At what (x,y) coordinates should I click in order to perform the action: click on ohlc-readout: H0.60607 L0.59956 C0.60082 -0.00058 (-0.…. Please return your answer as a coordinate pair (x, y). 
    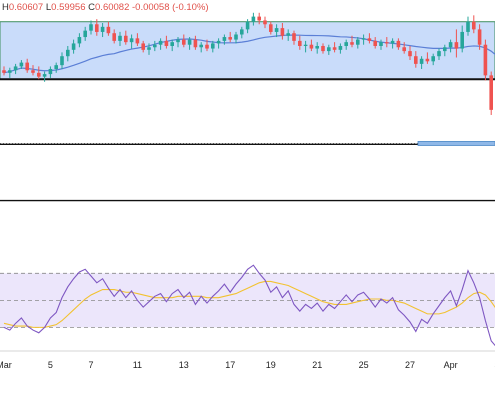
    Looking at the image, I should click on (105, 7).